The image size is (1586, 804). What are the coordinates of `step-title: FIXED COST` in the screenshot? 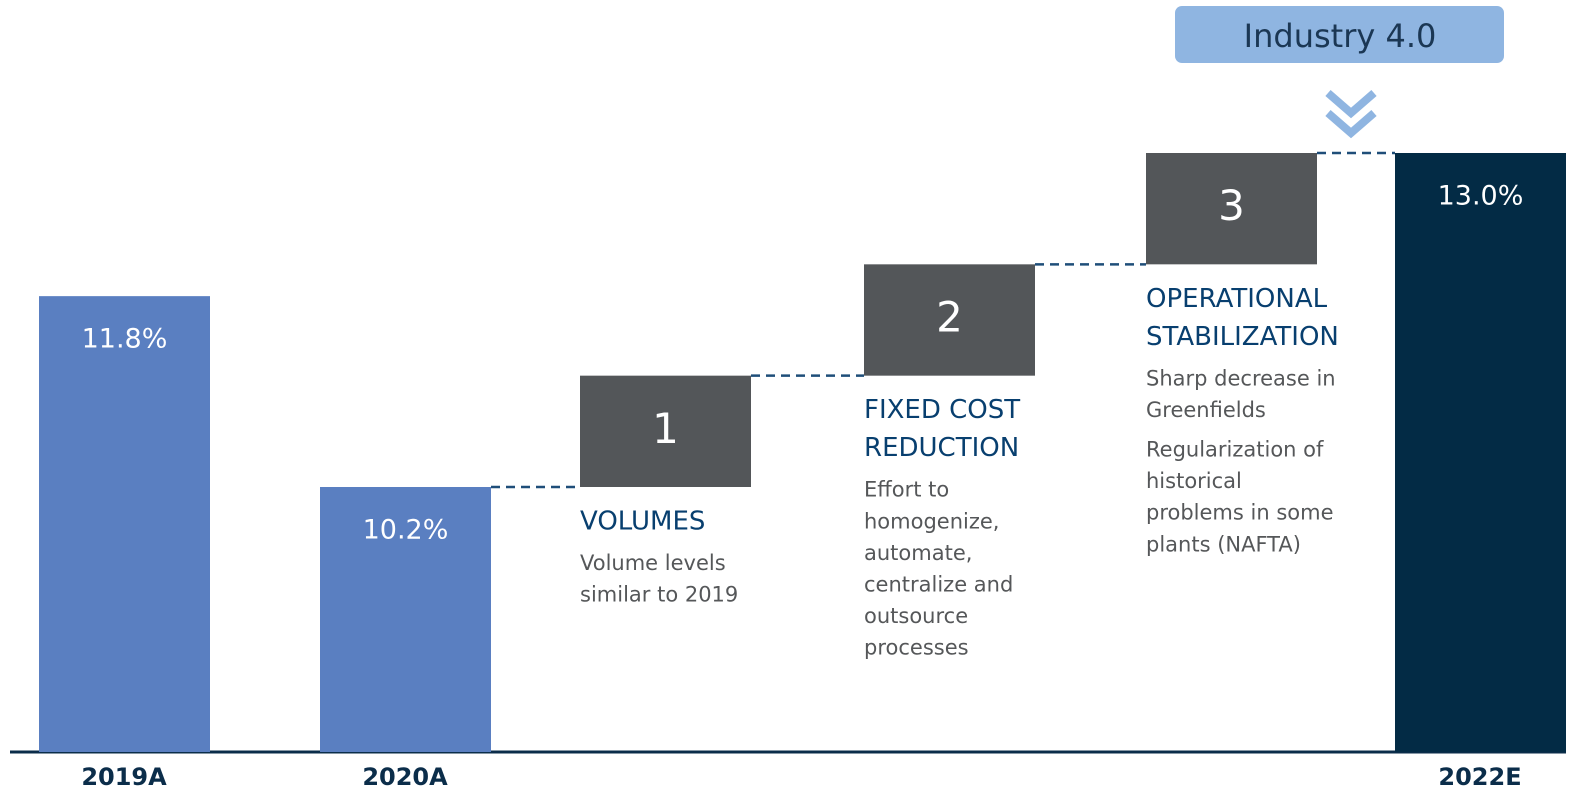 It's located at (942, 410).